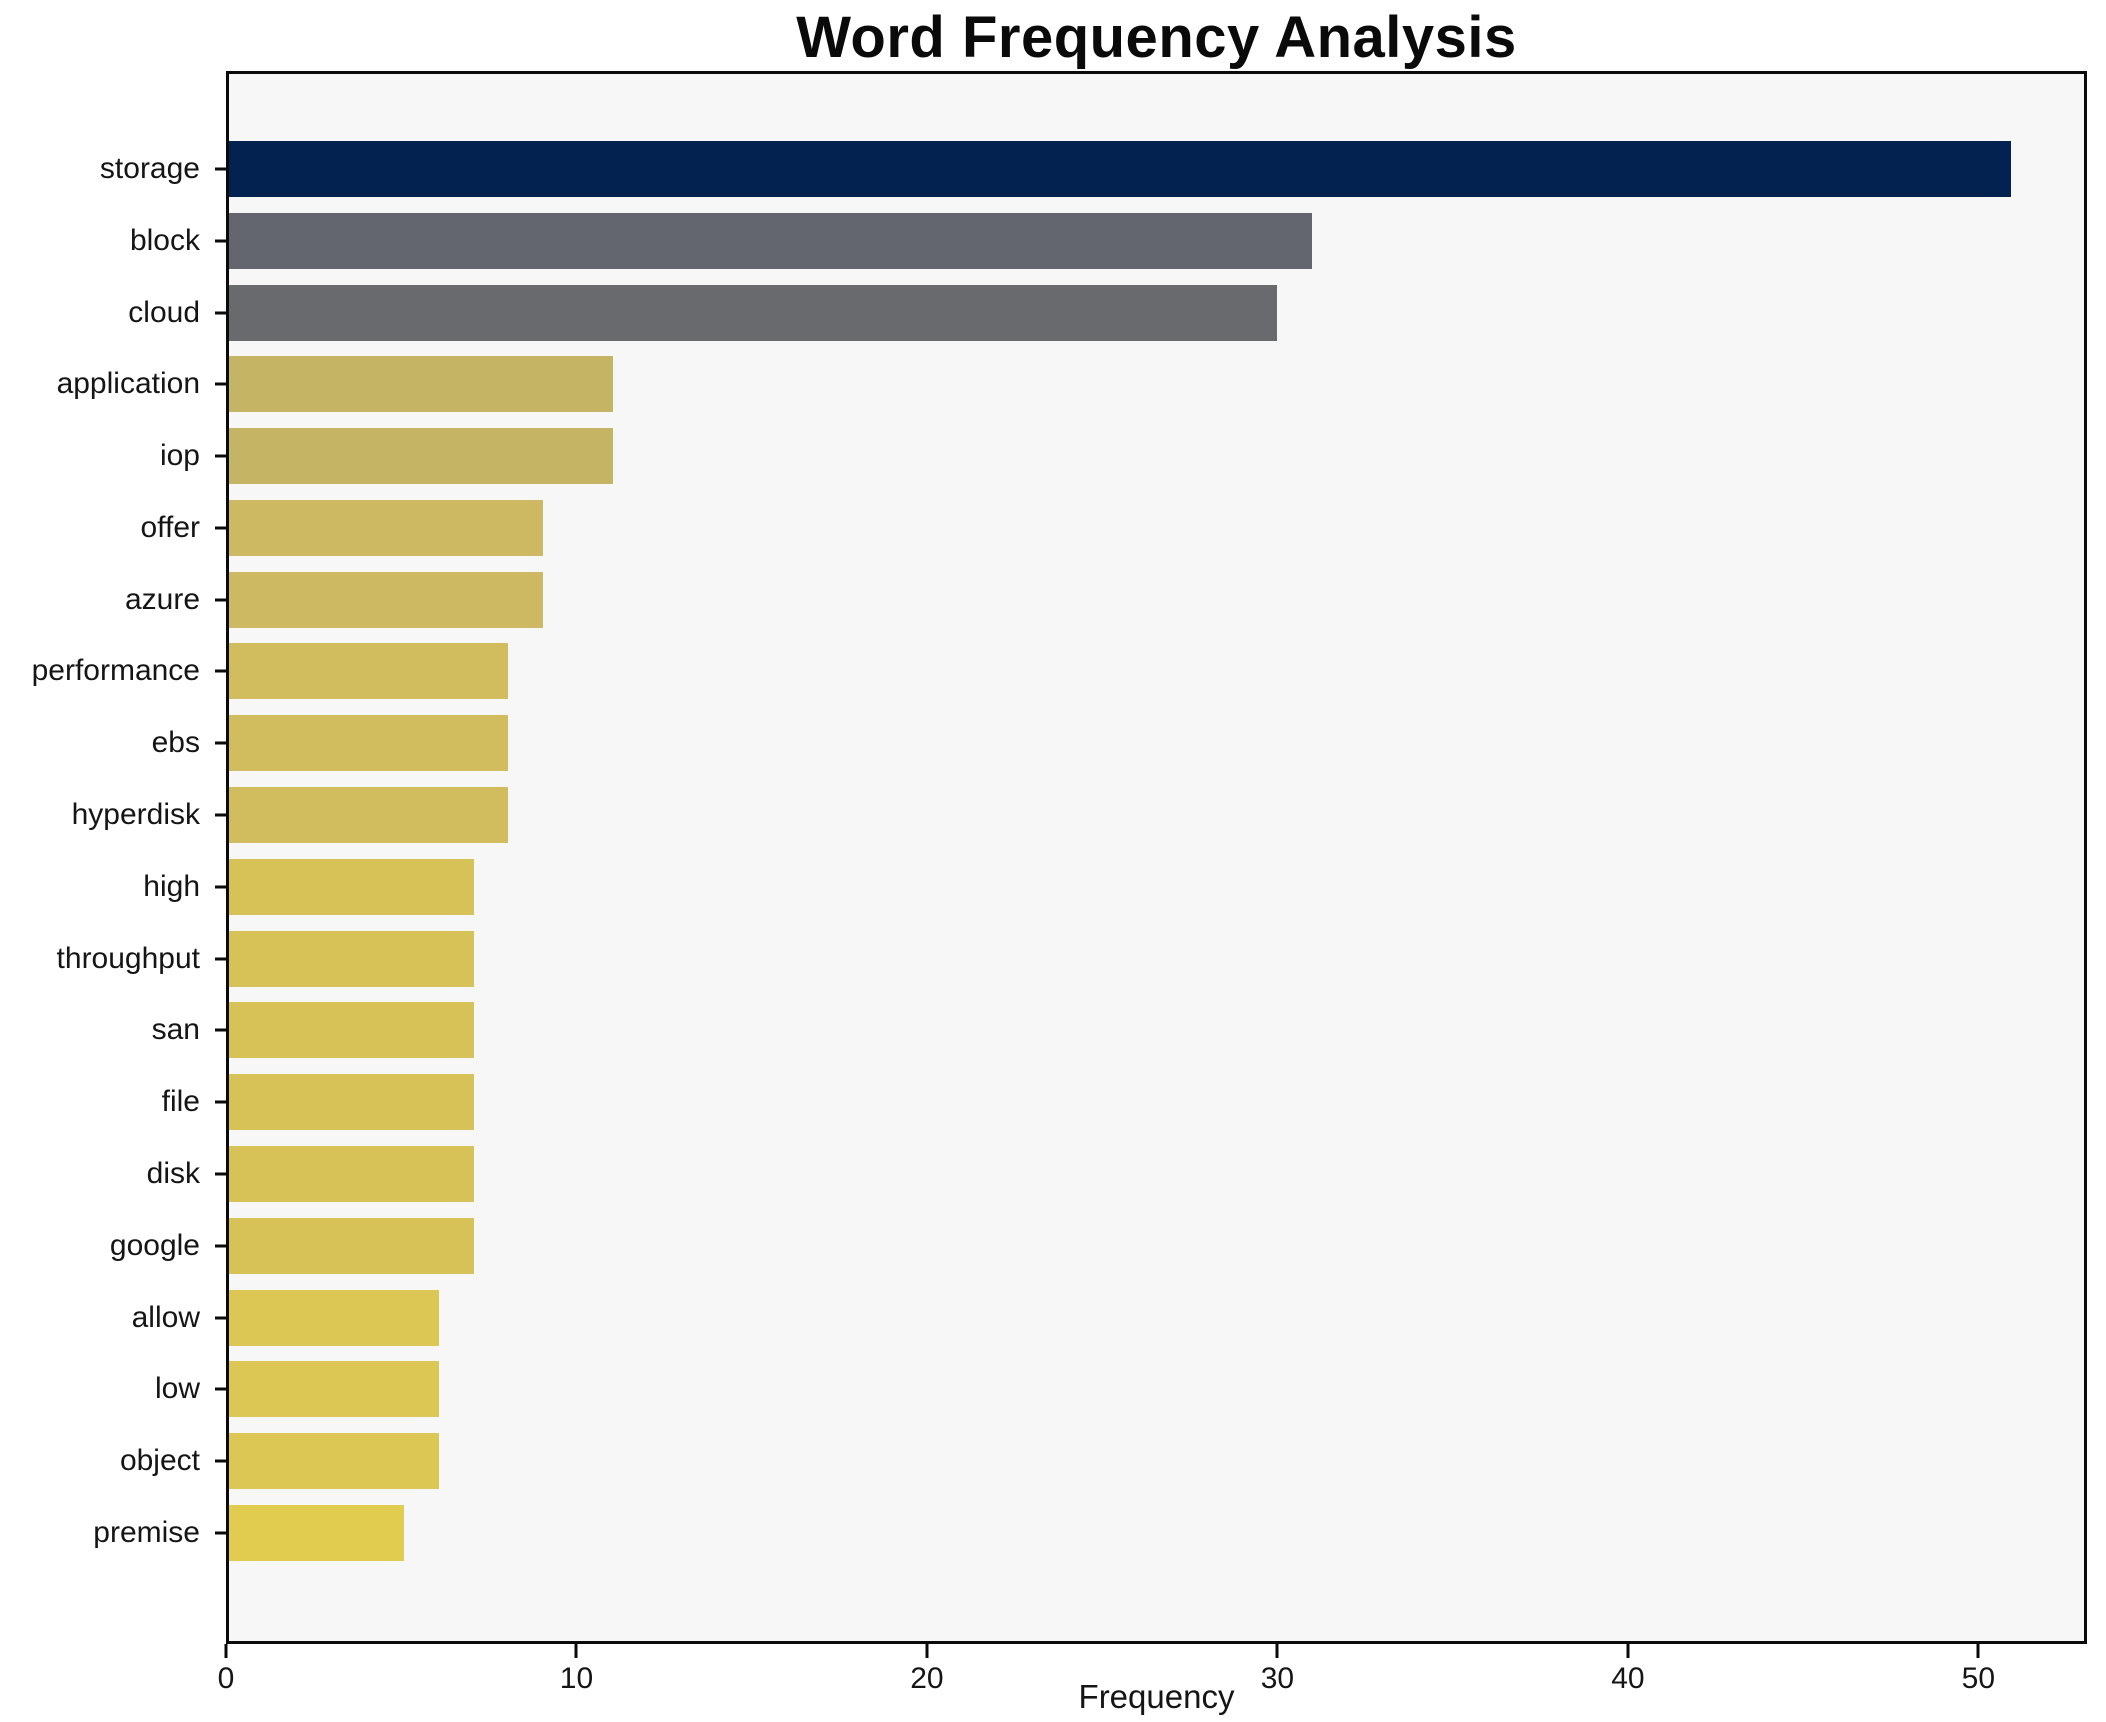  What do you see at coordinates (1123, 1102) in the screenshot?
I see `bar-row: file` at bounding box center [1123, 1102].